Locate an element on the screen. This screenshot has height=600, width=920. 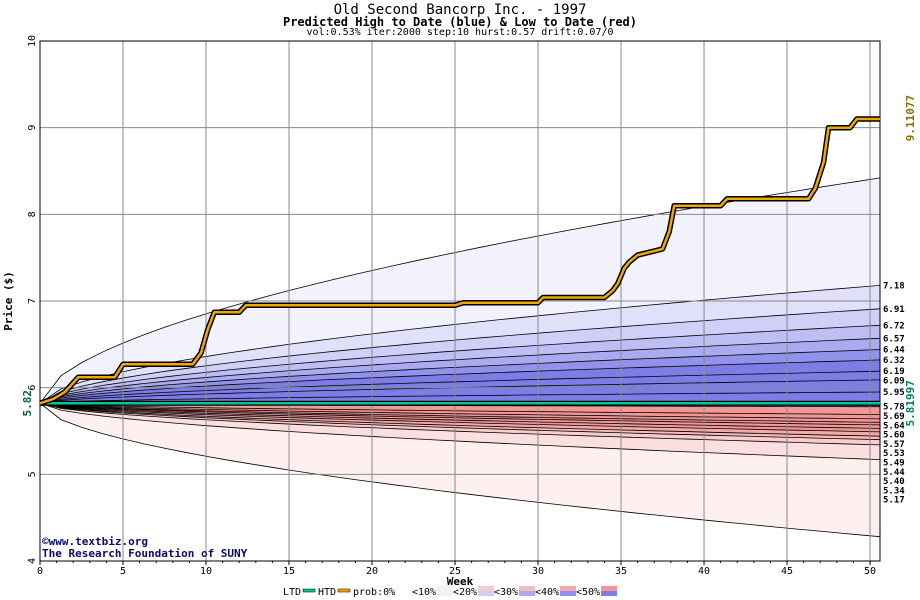
y-tick-label: 10 is located at coordinates (32, 41).